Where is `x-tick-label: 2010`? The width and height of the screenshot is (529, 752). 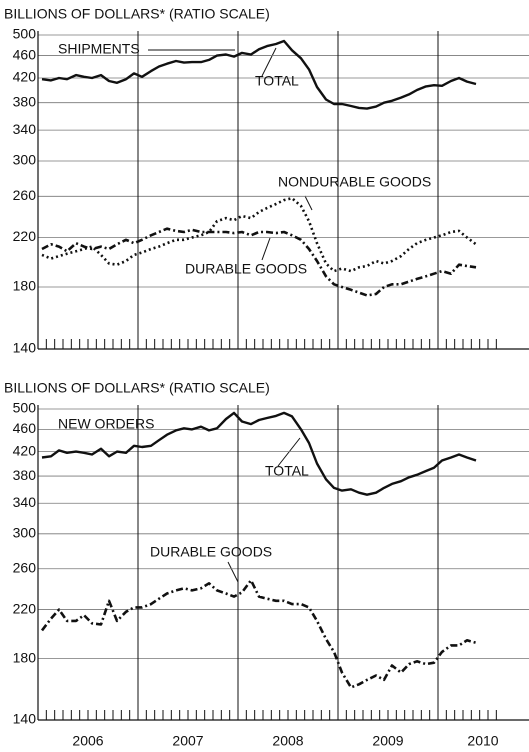
x-tick-label: 2010 is located at coordinates (482, 741).